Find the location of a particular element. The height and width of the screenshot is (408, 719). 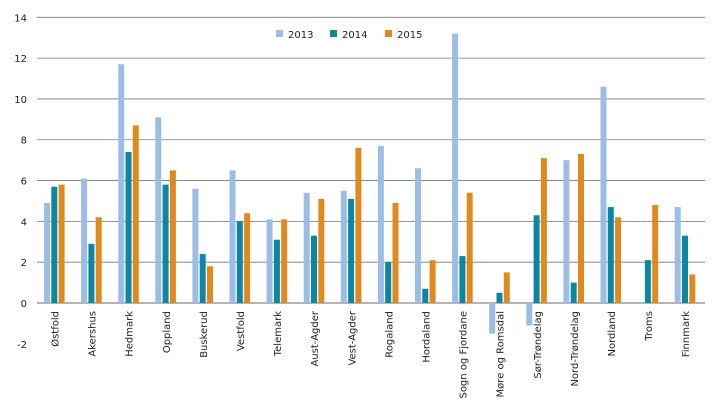

legend: 2013 2014 2015 is located at coordinates (349, 35).